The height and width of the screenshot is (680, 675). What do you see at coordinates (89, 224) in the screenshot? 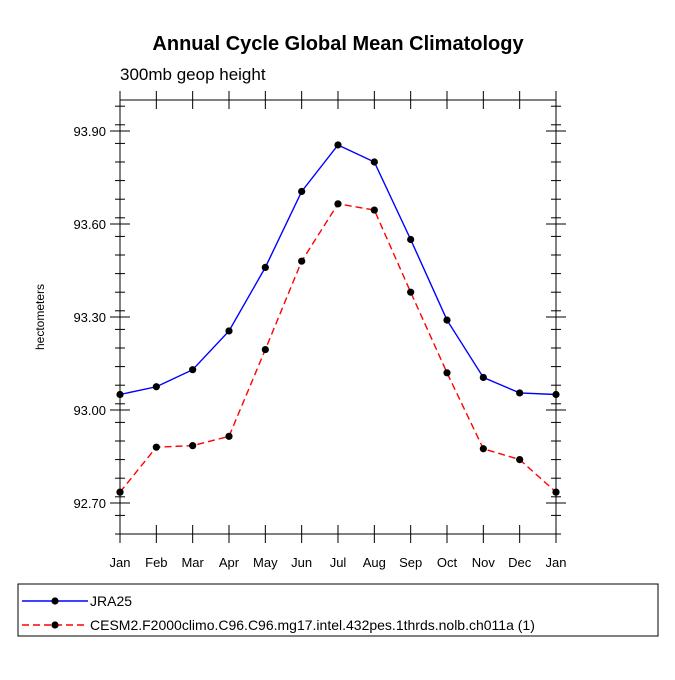
I see `y-tick-label: 93.60` at bounding box center [89, 224].